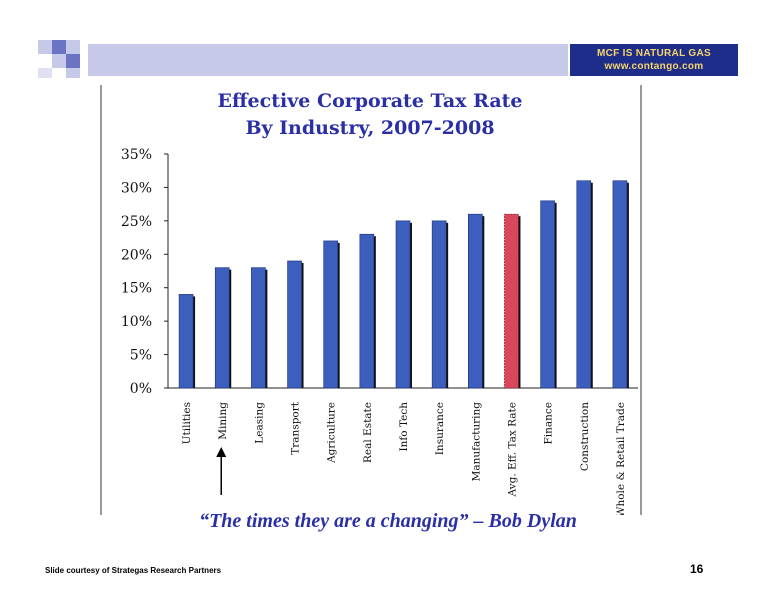 The width and height of the screenshot is (776, 600). What do you see at coordinates (512, 449) in the screenshot?
I see `x-tick-label: Avg. Eff. Tax Rate` at bounding box center [512, 449].